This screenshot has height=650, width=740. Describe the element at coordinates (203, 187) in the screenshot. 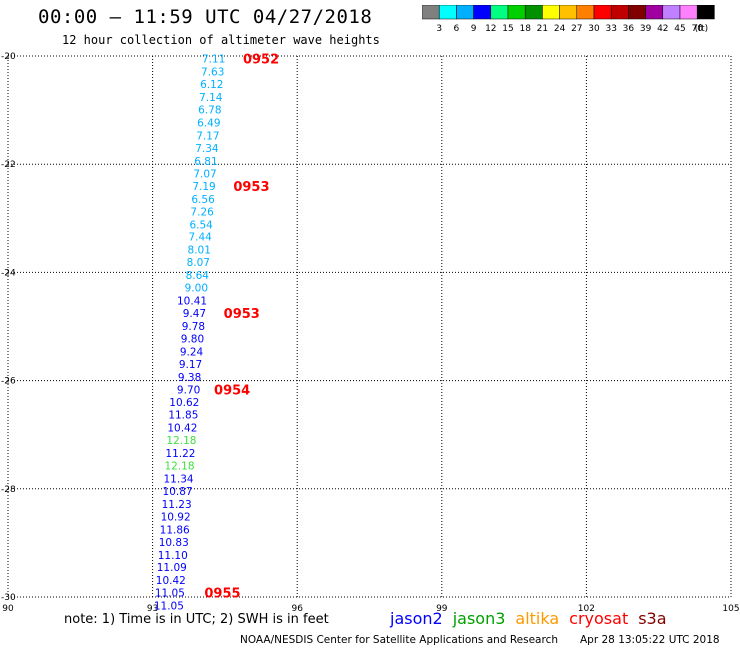

I see `wave-height-value: 7.19` at that location.